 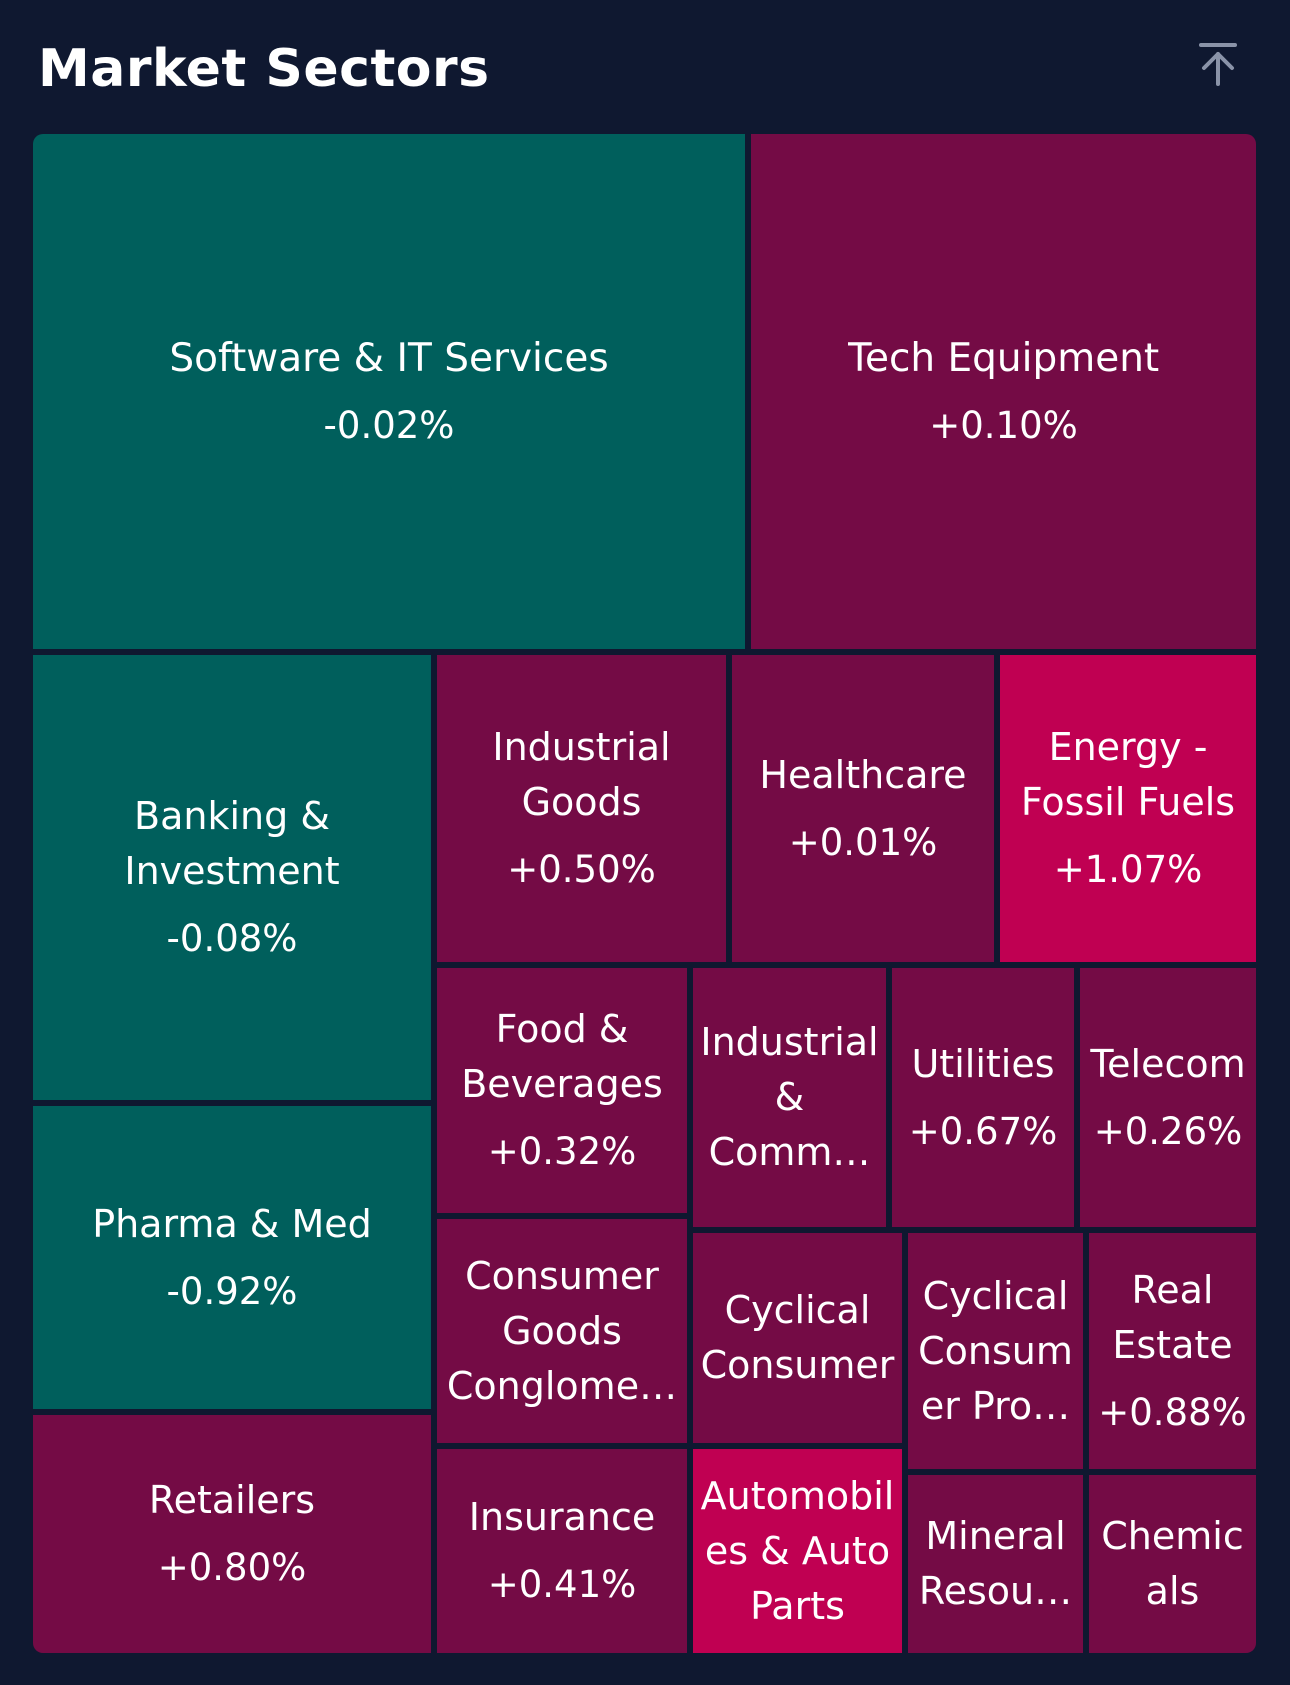 What do you see at coordinates (232, 1257) in the screenshot?
I see `sector-tile-pharma-med: Pharma & Med -0.92%` at bounding box center [232, 1257].